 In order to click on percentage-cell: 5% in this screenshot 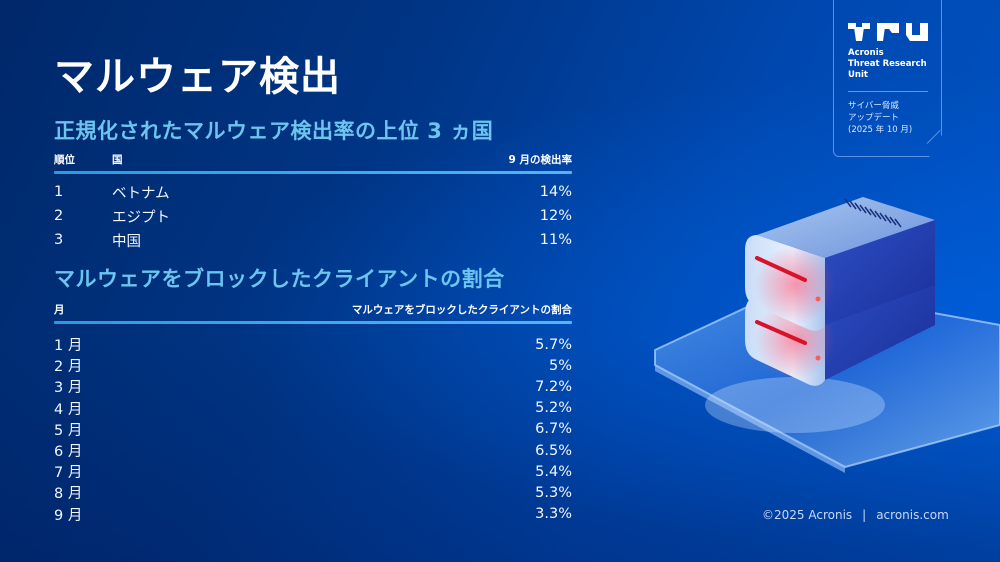, I will do `click(560, 365)`.